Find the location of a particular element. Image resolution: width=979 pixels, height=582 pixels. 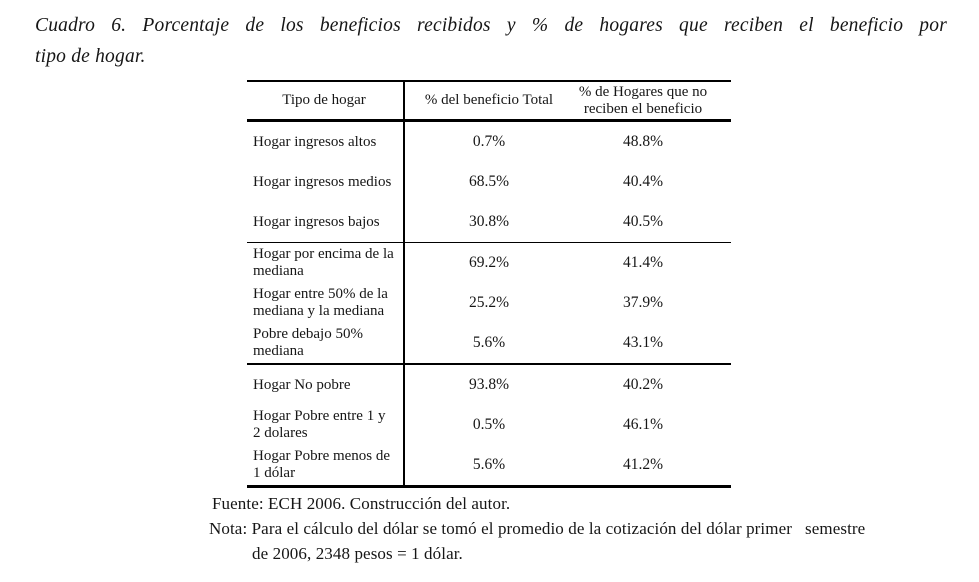

header-hogares-no-reciben: % de Hogares que no reciben el beneficio is located at coordinates (643, 100).